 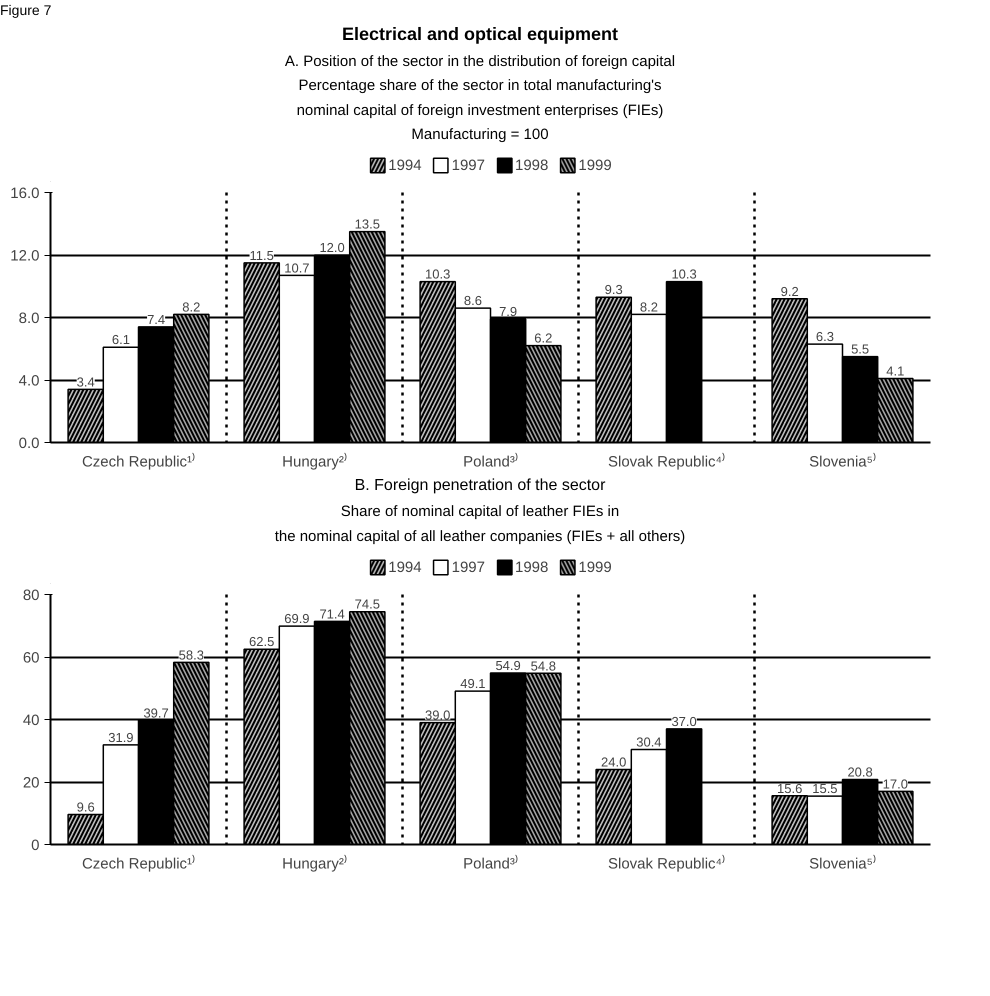 I want to click on data-label: 4.1, so click(x=895, y=371).